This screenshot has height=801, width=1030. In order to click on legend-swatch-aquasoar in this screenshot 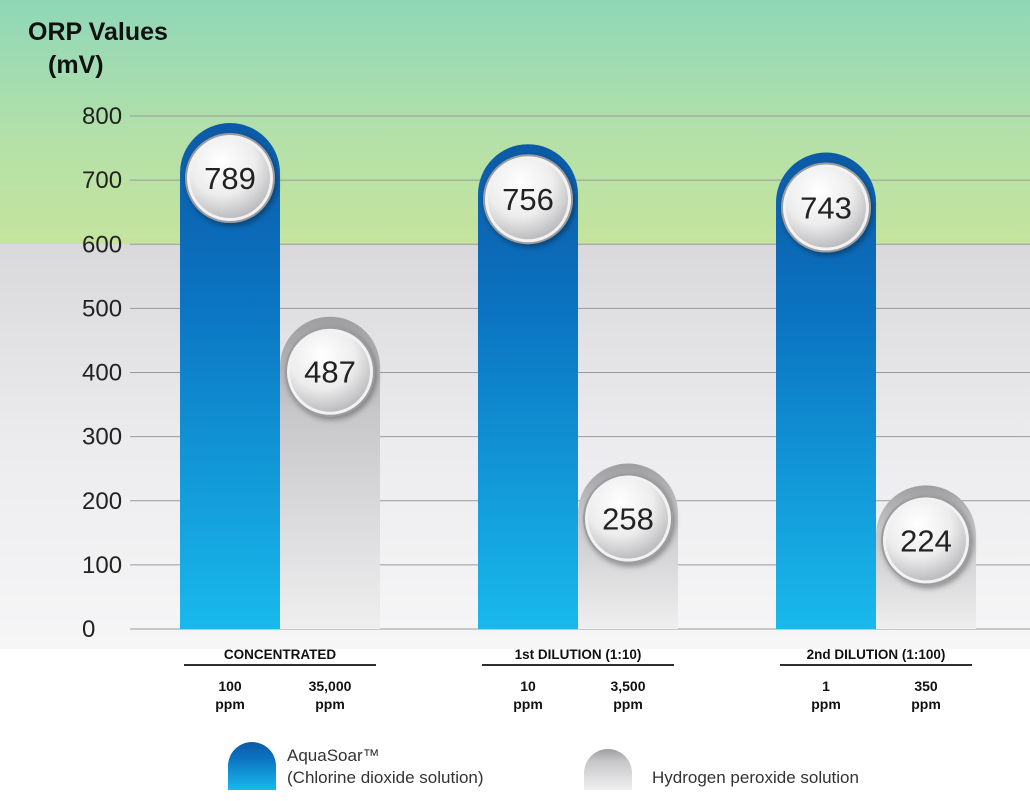, I will do `click(252, 766)`.